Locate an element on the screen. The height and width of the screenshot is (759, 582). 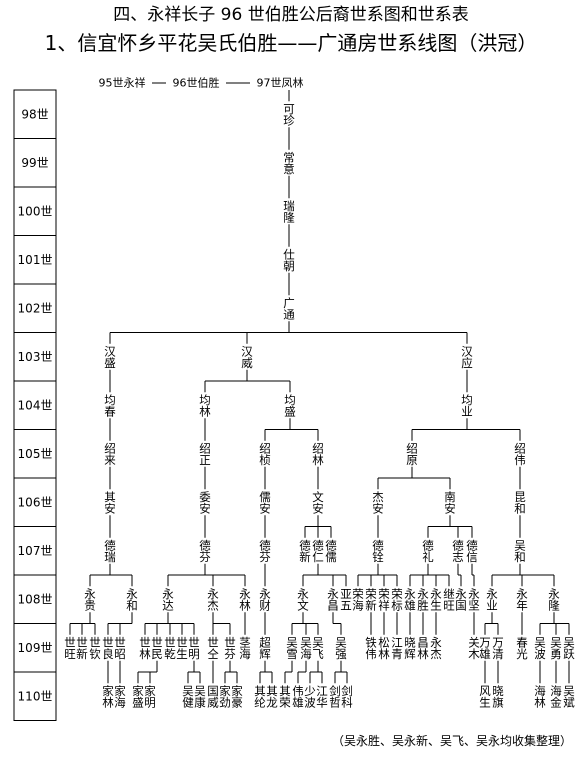
member-name: 世芬 is located at coordinates (230, 647).